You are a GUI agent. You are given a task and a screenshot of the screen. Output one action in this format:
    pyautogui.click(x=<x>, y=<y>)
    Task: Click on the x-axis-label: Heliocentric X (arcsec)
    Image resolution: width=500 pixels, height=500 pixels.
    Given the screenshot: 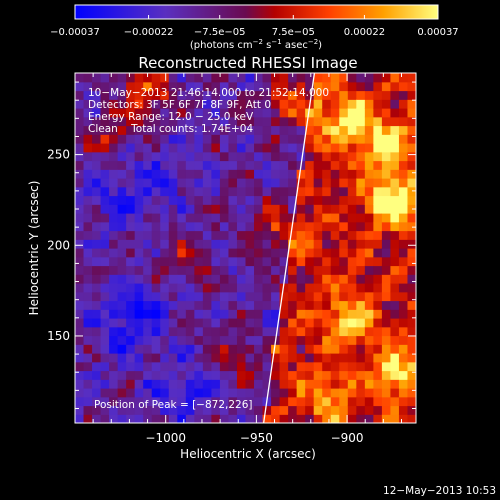 What is the action you would take?
    pyautogui.click(x=248, y=454)
    